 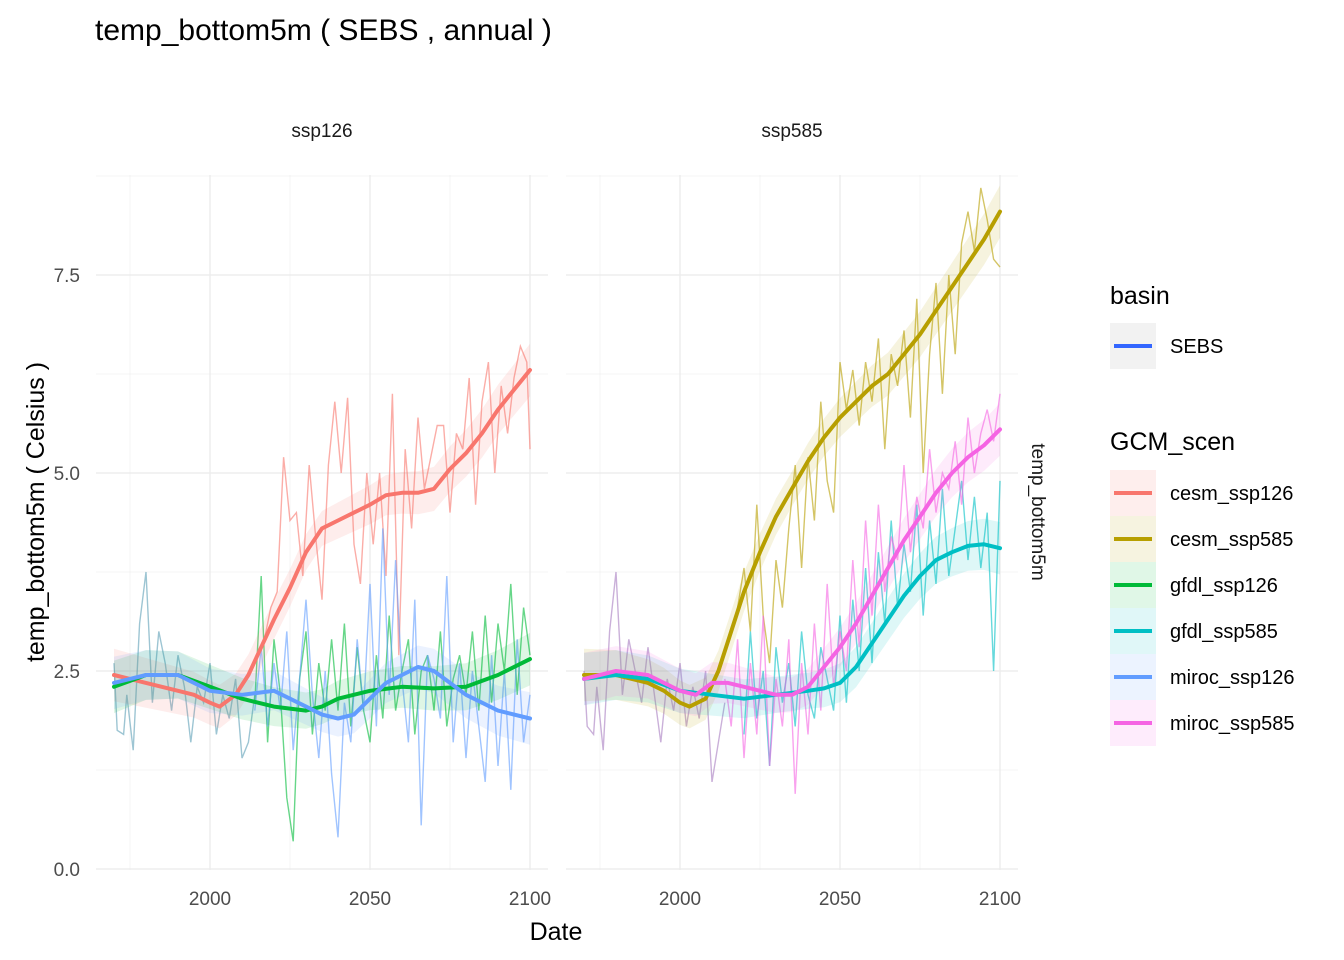 I want to click on ribbon-cesm_ssp126, so click(x=322, y=536).